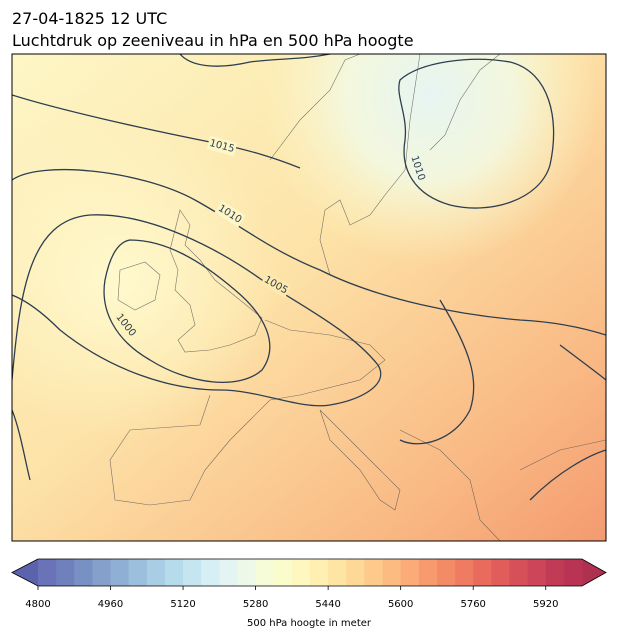 This screenshot has height=639, width=618. Describe the element at coordinates (309, 623) in the screenshot. I see `colorbar-label: 500 hPa hoogte in meter` at that location.